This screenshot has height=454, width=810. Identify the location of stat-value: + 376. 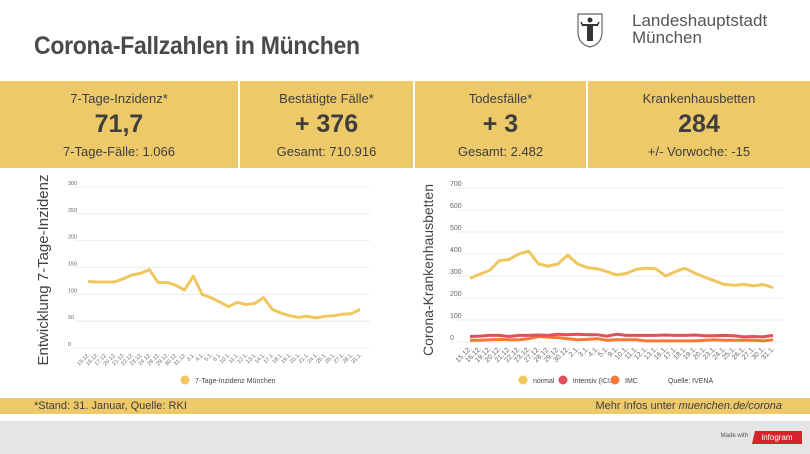
(326, 124).